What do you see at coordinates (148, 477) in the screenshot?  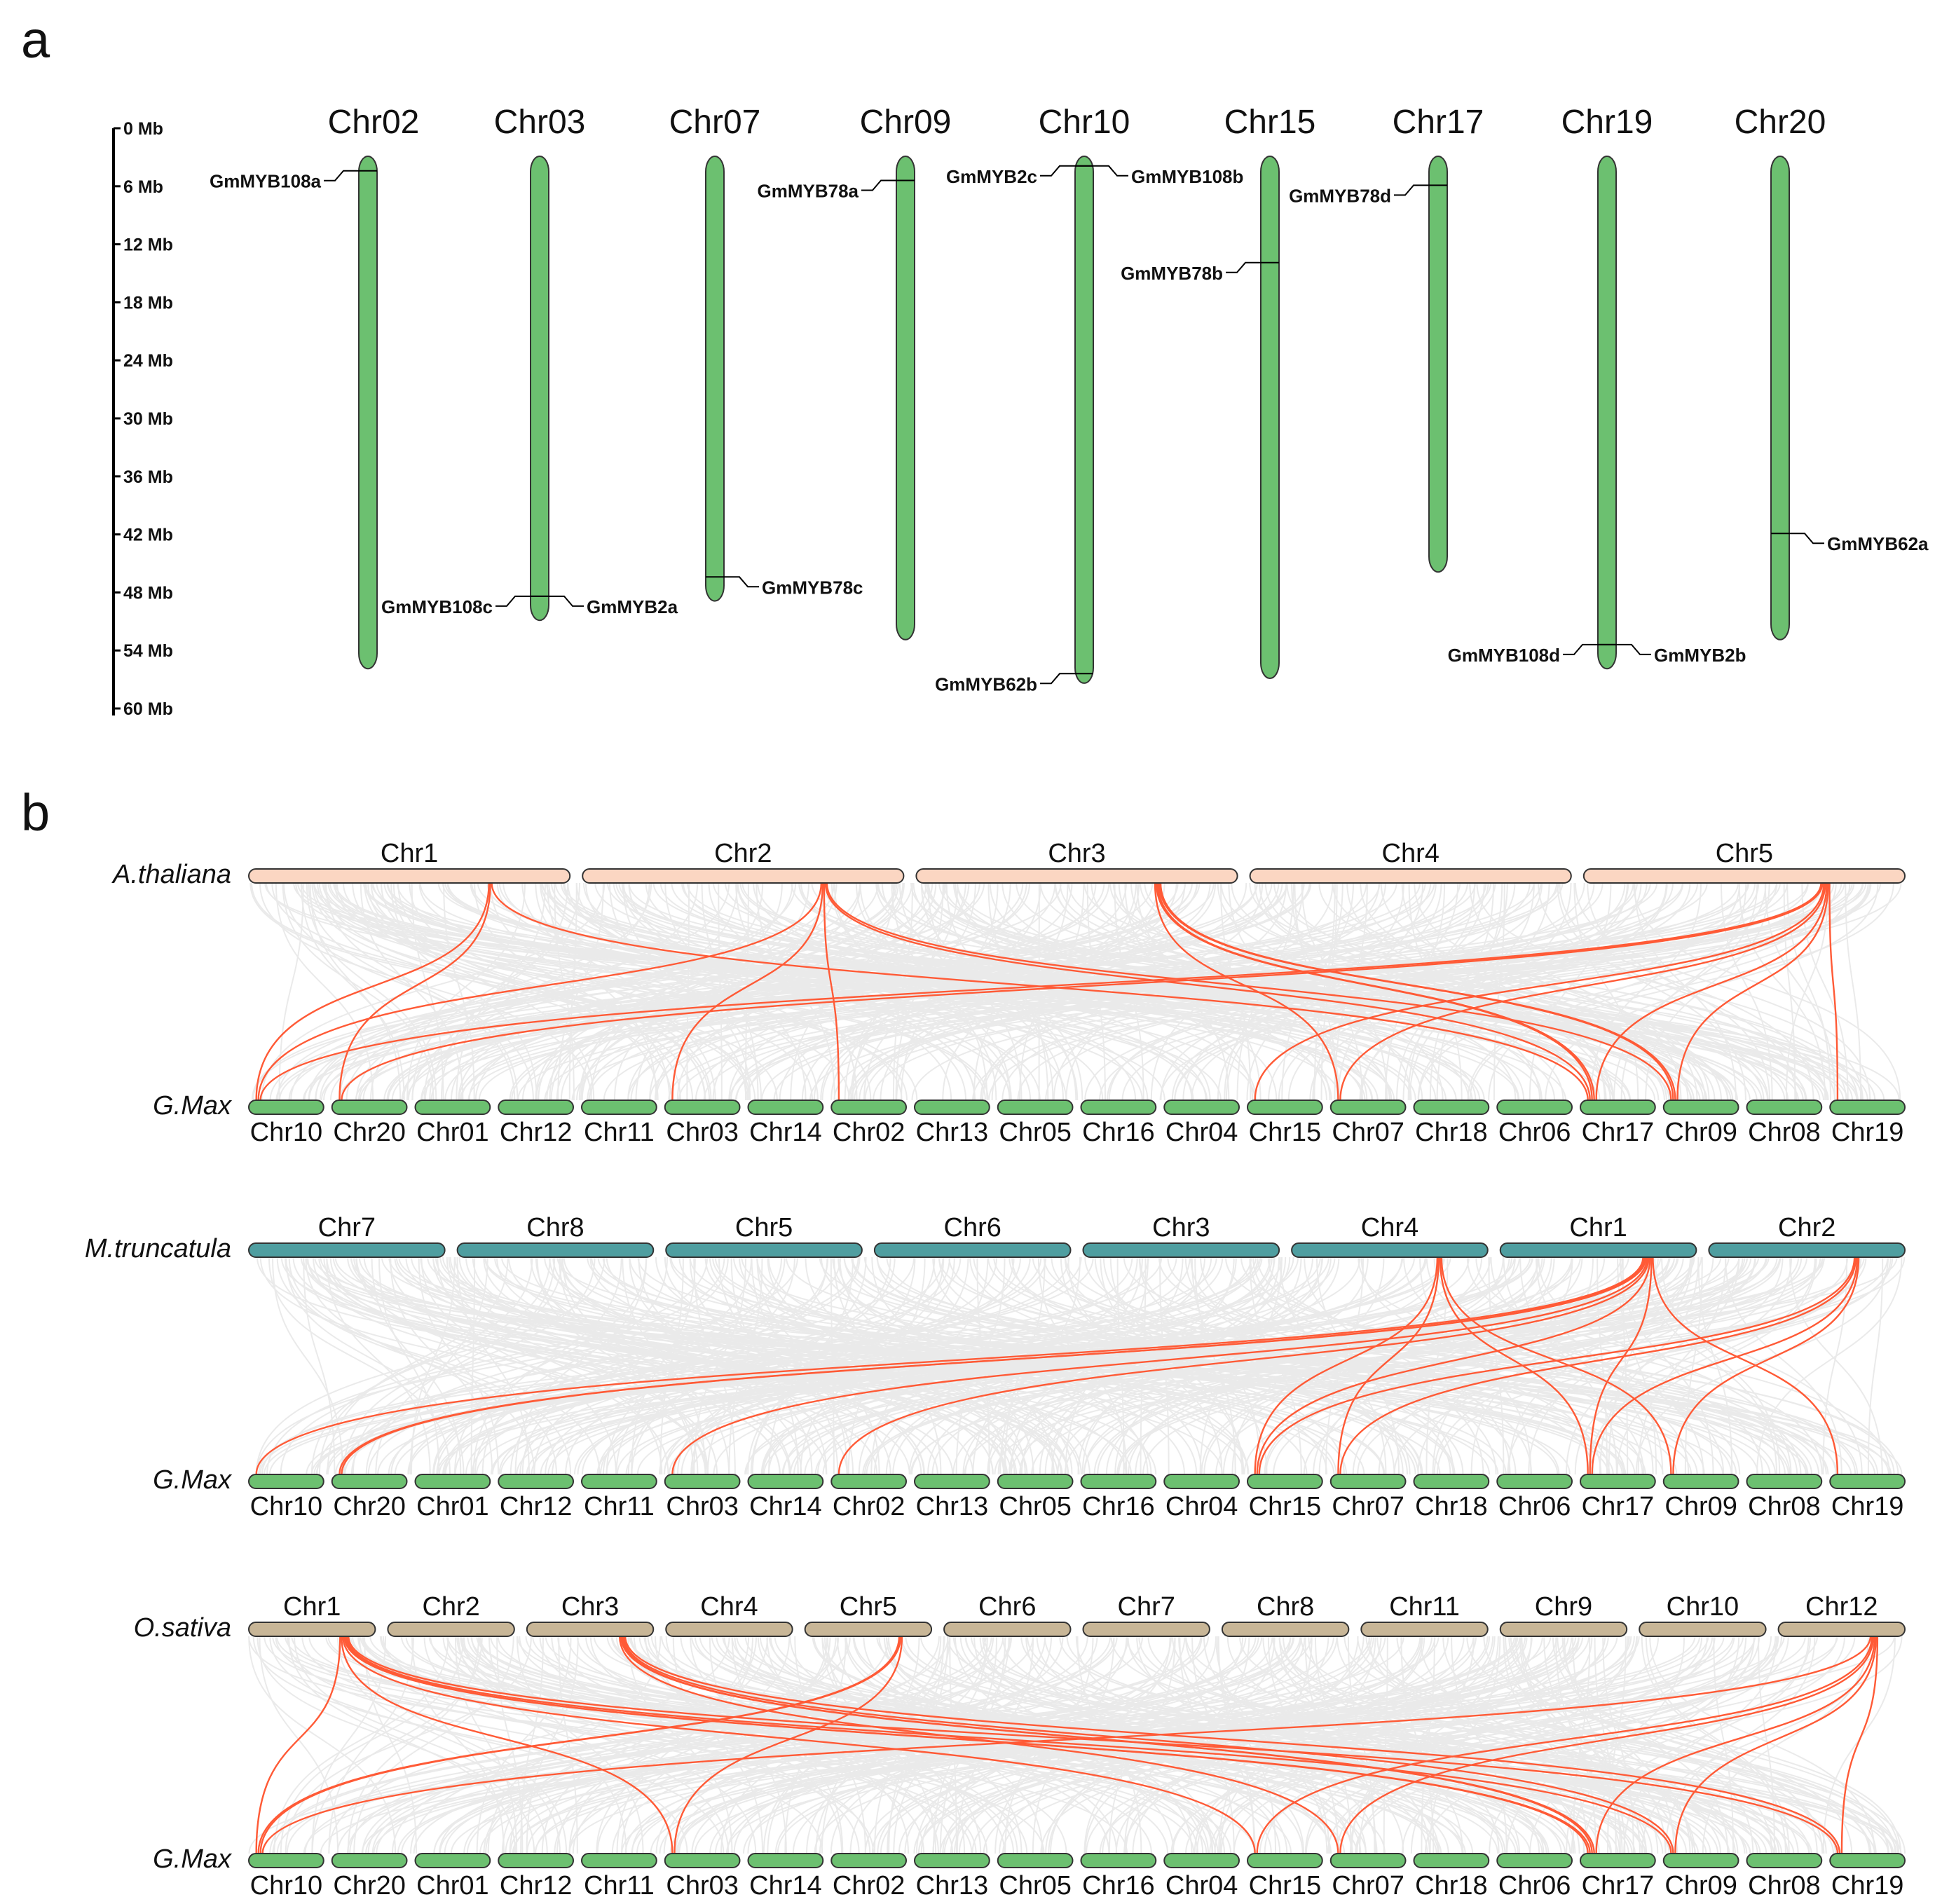 I see `scale-label: 36 Mb` at bounding box center [148, 477].